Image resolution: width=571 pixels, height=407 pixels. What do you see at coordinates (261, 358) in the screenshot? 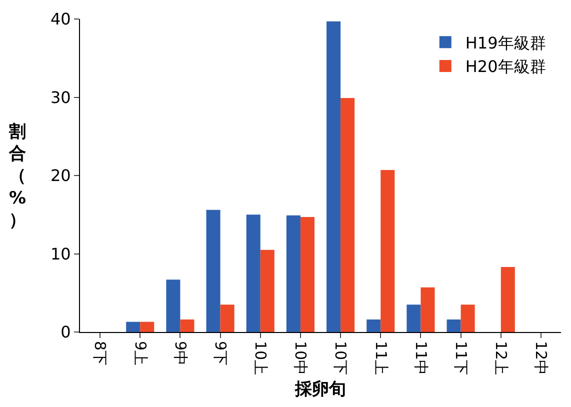
I see `x-tick-label: 10上` at bounding box center [261, 358].